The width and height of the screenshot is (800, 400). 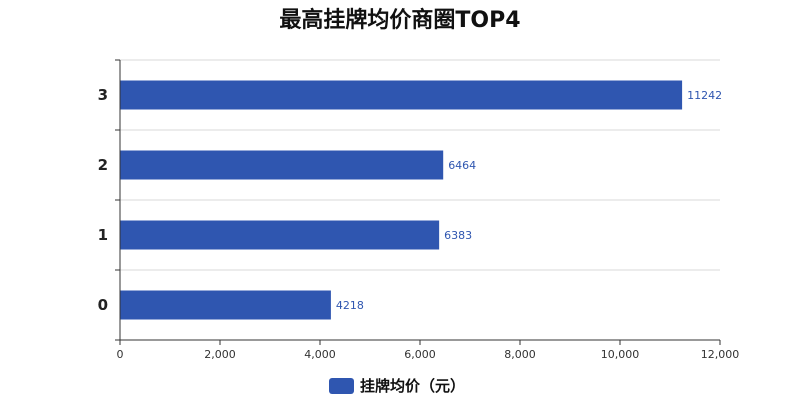 What do you see at coordinates (103, 235) in the screenshot?
I see `category-label: 1` at bounding box center [103, 235].